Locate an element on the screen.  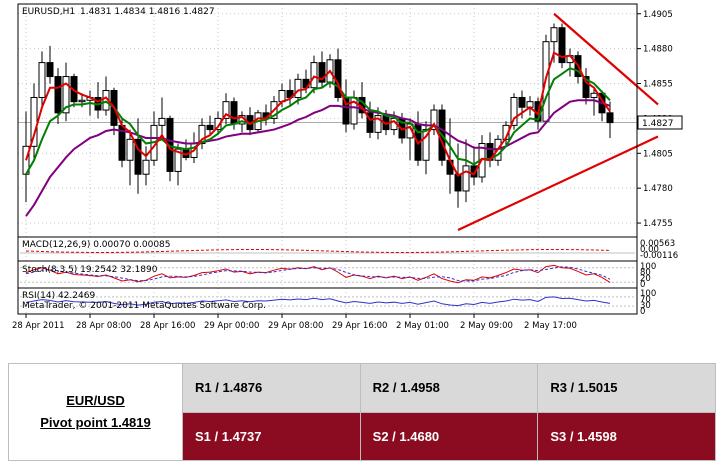
support-s2: S2 / 1.4680 is located at coordinates (449, 436).